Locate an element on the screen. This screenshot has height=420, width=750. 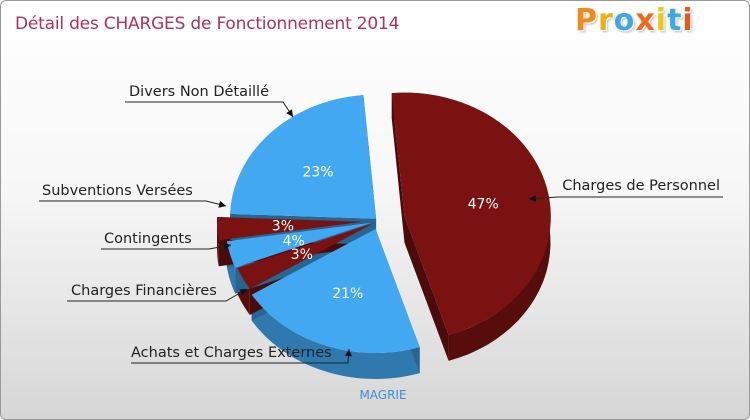
pie-slice-divers-non-d-taill- is located at coordinates (303, 157).